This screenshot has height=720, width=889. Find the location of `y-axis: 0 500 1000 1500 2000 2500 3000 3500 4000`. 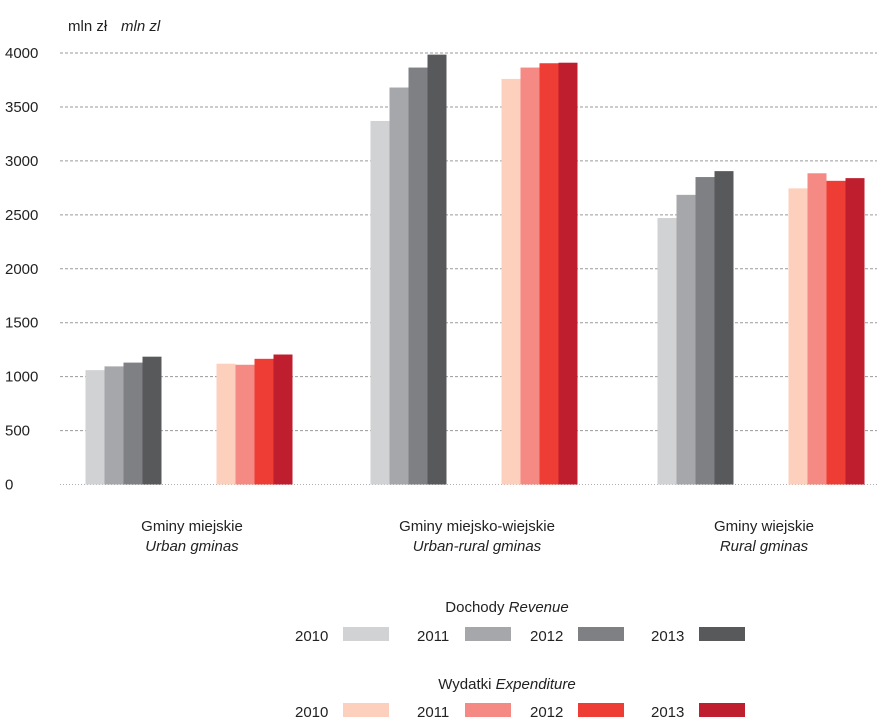

y-axis: 0 500 1000 1500 2000 2500 3000 3500 4000 is located at coordinates (21, 269).